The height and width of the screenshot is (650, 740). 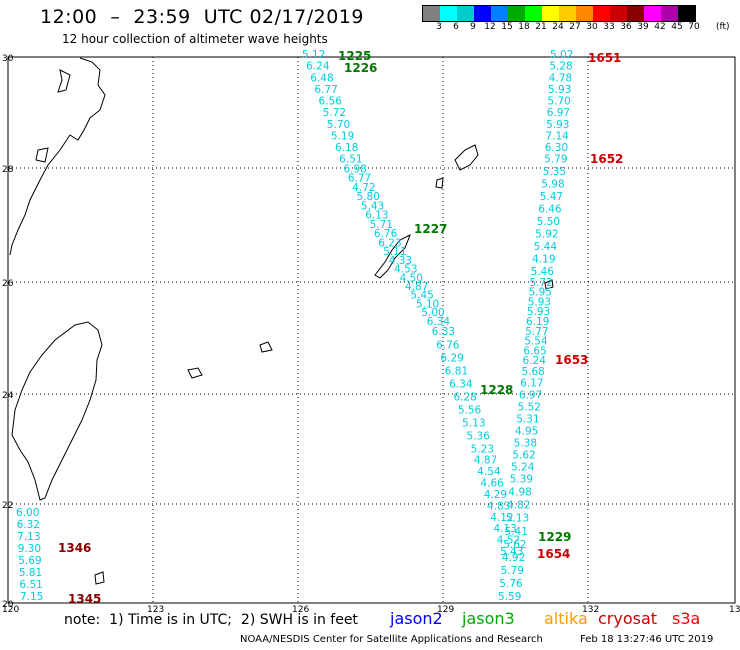 I want to click on wave-height-value: 6.76, so click(x=386, y=234).